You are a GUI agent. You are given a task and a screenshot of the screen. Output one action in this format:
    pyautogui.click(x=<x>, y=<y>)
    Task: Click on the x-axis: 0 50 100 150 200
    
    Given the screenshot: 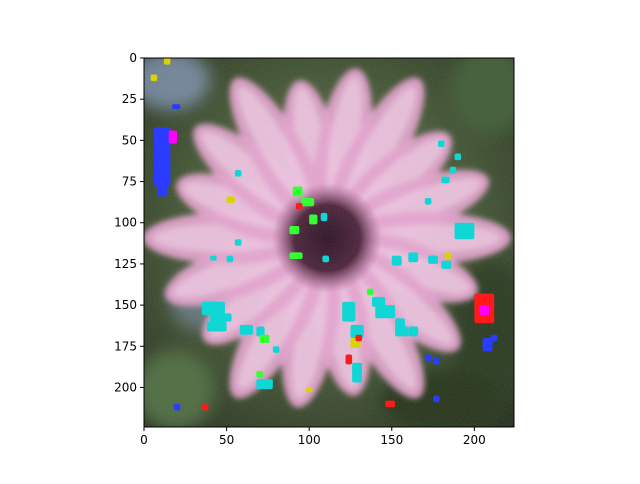 What is the action you would take?
    pyautogui.click(x=313, y=437)
    